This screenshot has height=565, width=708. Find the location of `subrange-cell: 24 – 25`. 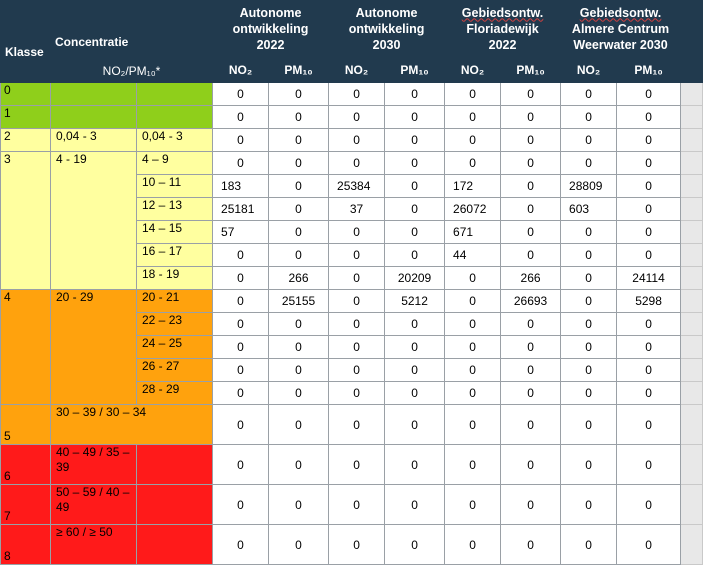

subrange-cell: 24 – 25 is located at coordinates (174, 347).